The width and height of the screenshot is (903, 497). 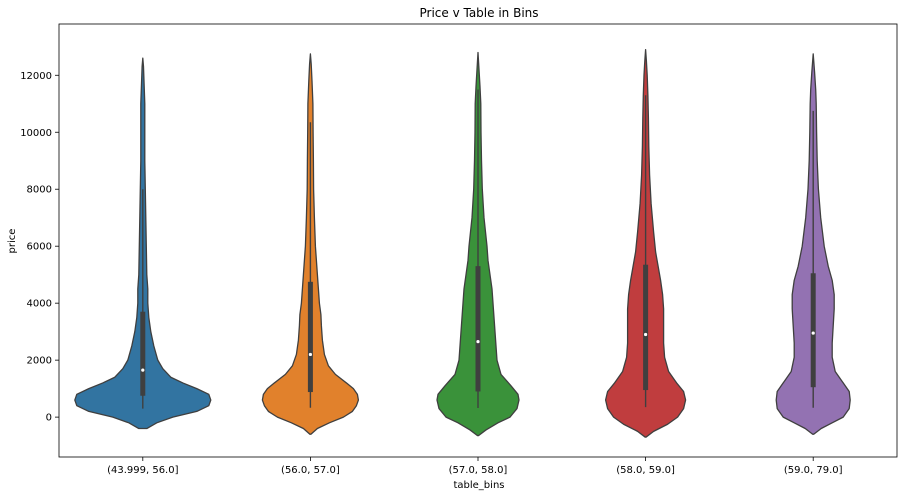 What do you see at coordinates (39, 304) in the screenshot?
I see `y-tick-label: 4000` at bounding box center [39, 304].